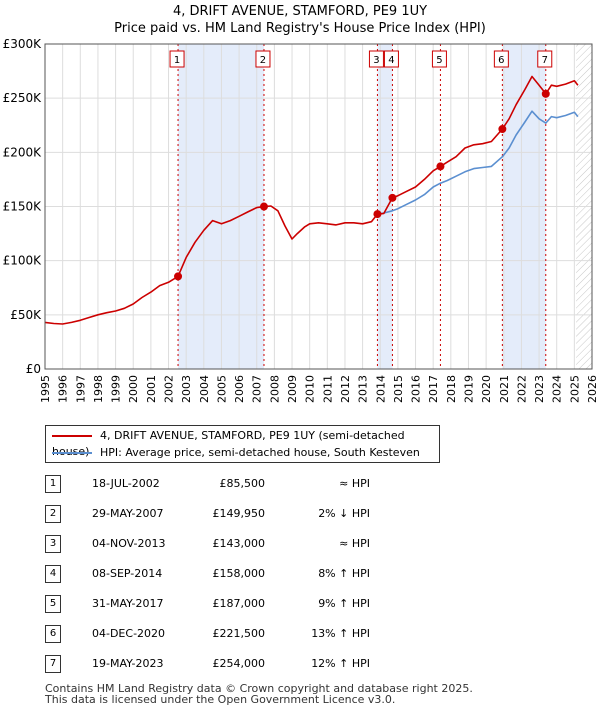 The height and width of the screenshot is (710, 600). I want to click on sale-price: £221,500, so click(239, 633).